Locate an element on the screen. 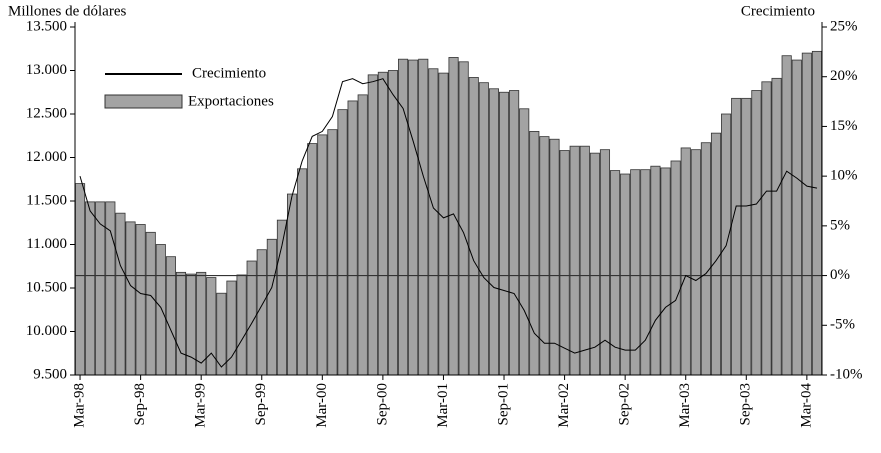  y2-tick-label: 25% is located at coordinates (844, 26).